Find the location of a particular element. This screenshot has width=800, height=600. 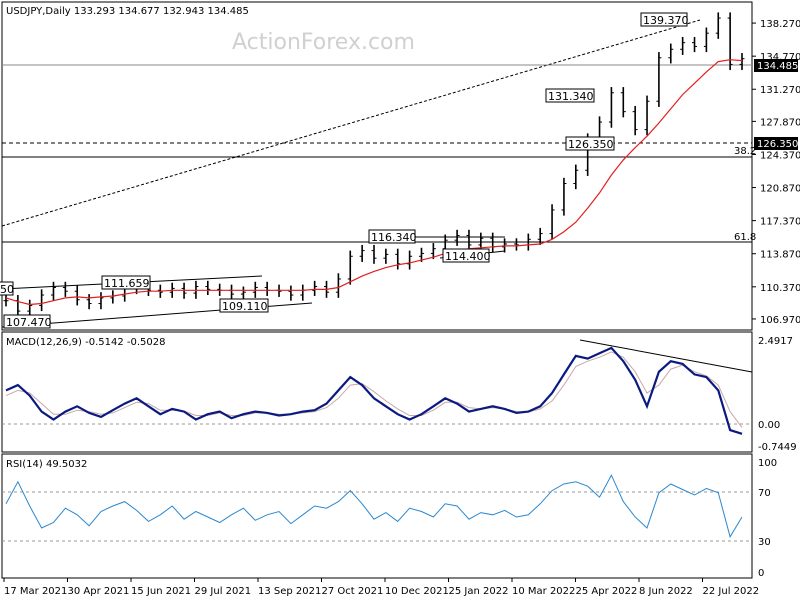

svg-text: 134.485 is located at coordinates (777, 66).